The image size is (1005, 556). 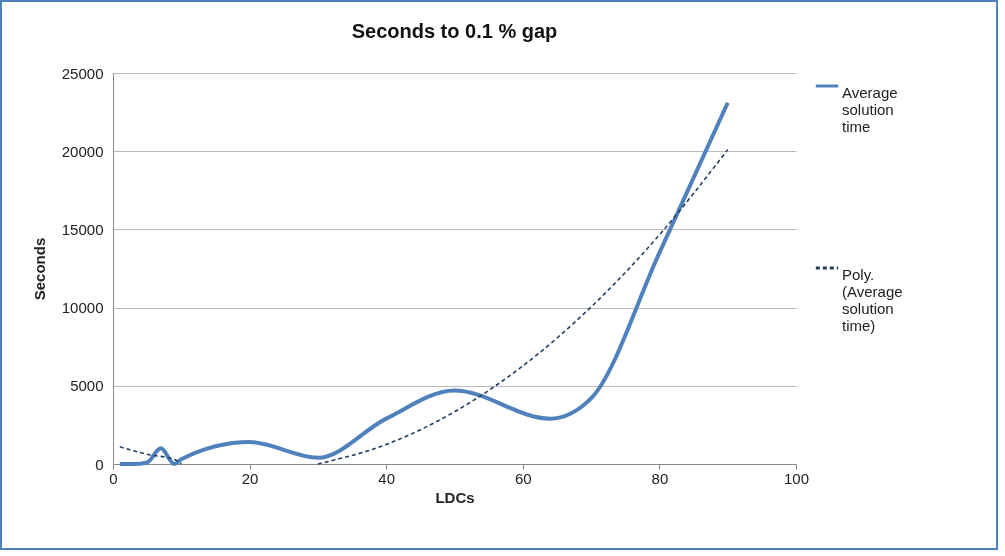 I want to click on x-tick-label: 0, so click(x=113, y=478).